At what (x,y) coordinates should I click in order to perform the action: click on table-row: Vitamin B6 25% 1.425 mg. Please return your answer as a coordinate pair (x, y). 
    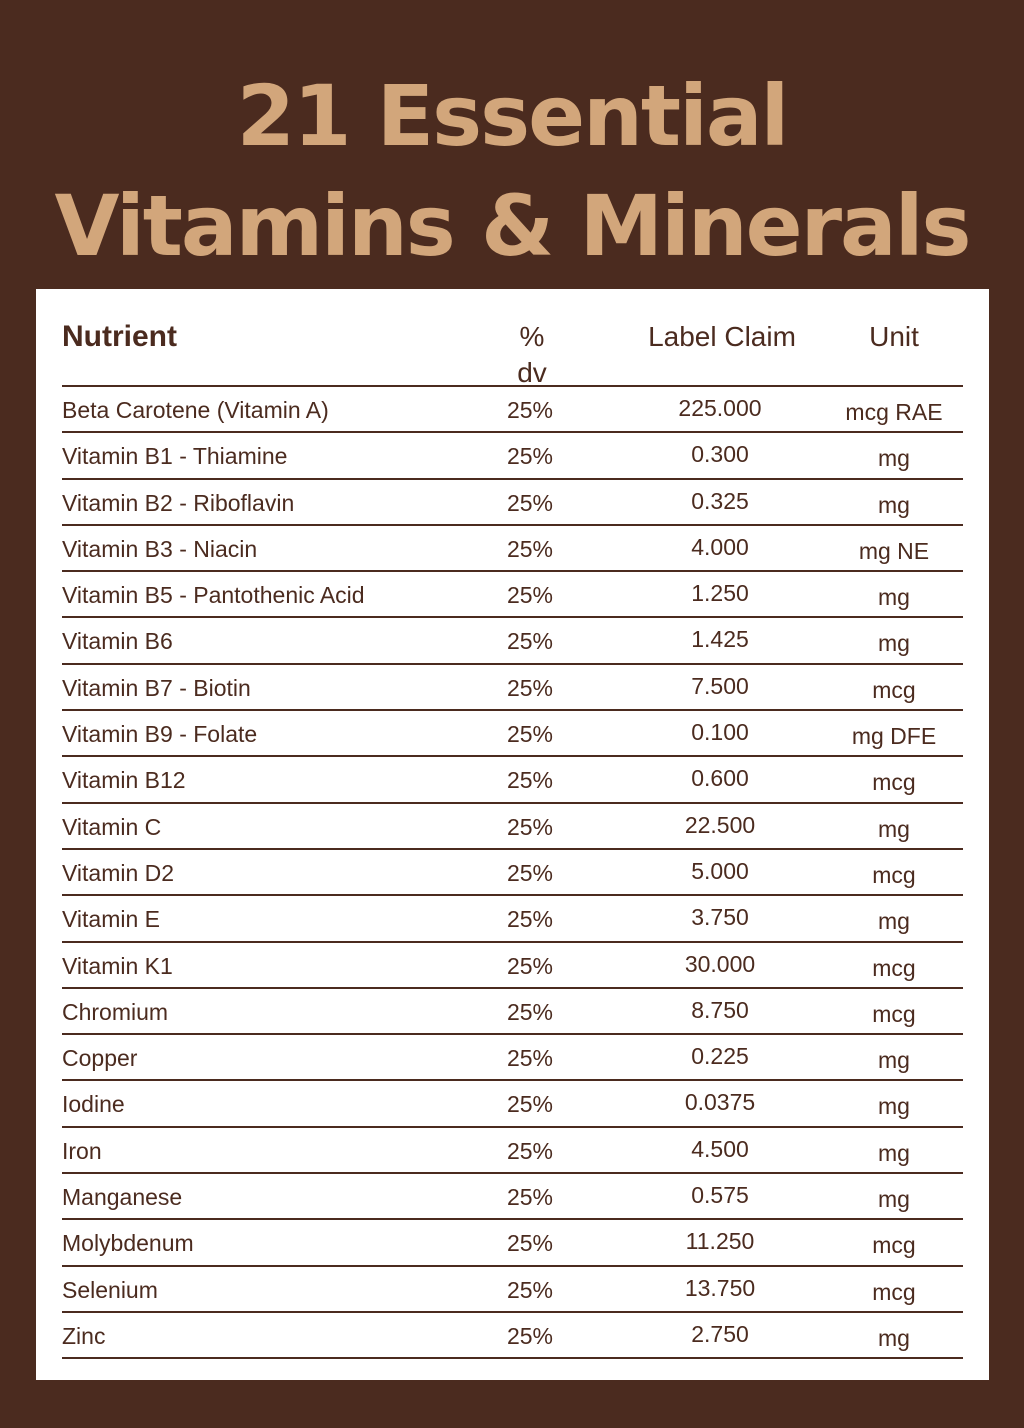
    Looking at the image, I should click on (512, 641).